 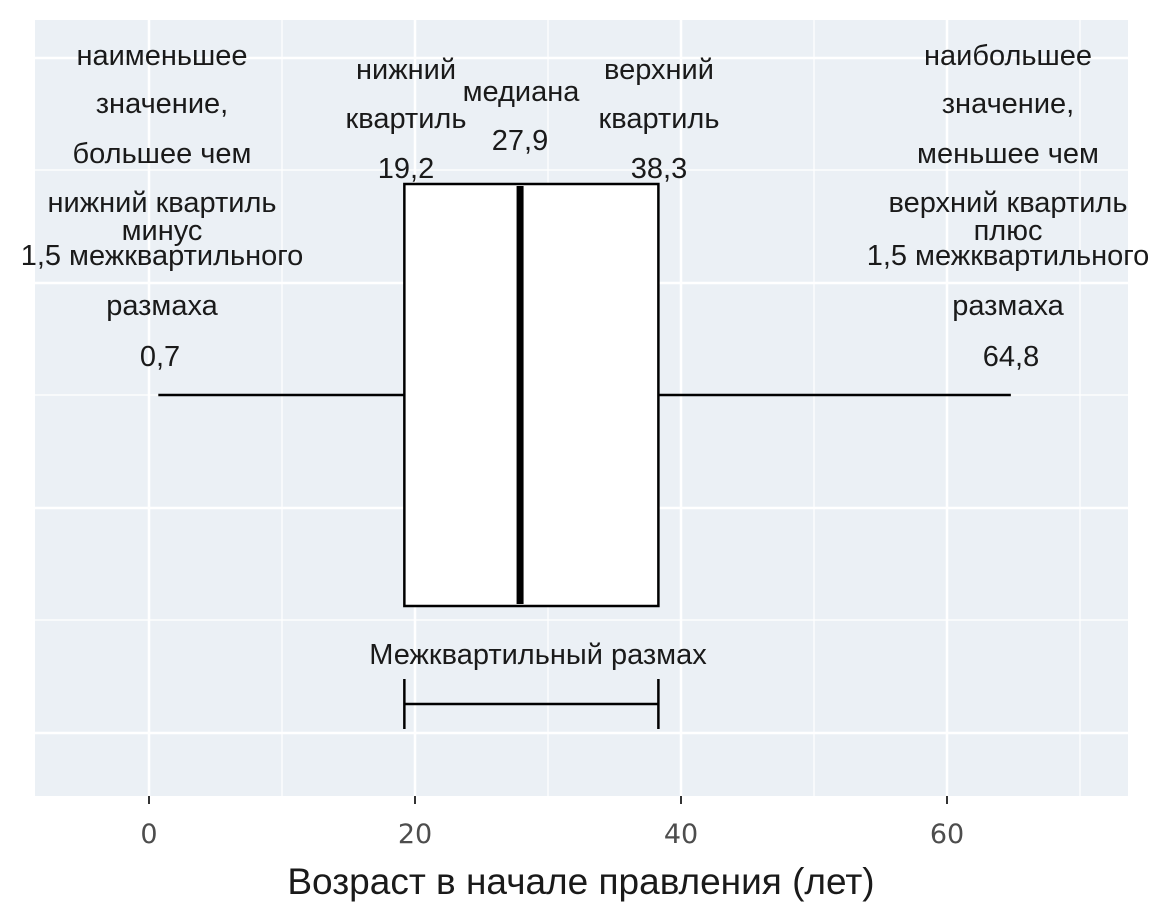 I want to click on x-axis-label: Возраст в начале правления (лет), so click(x=580, y=881).